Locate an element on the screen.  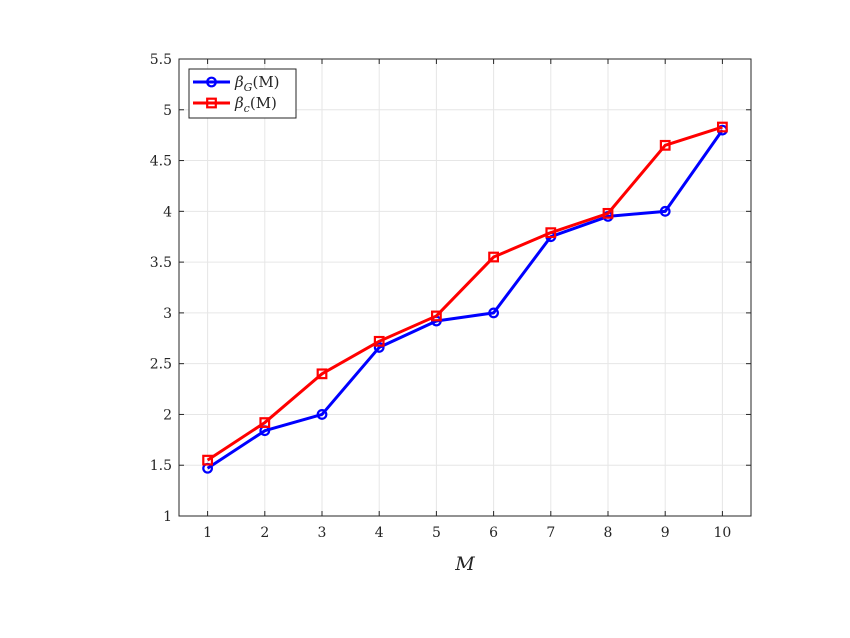
x-tick-label: 9 is located at coordinates (665, 533).